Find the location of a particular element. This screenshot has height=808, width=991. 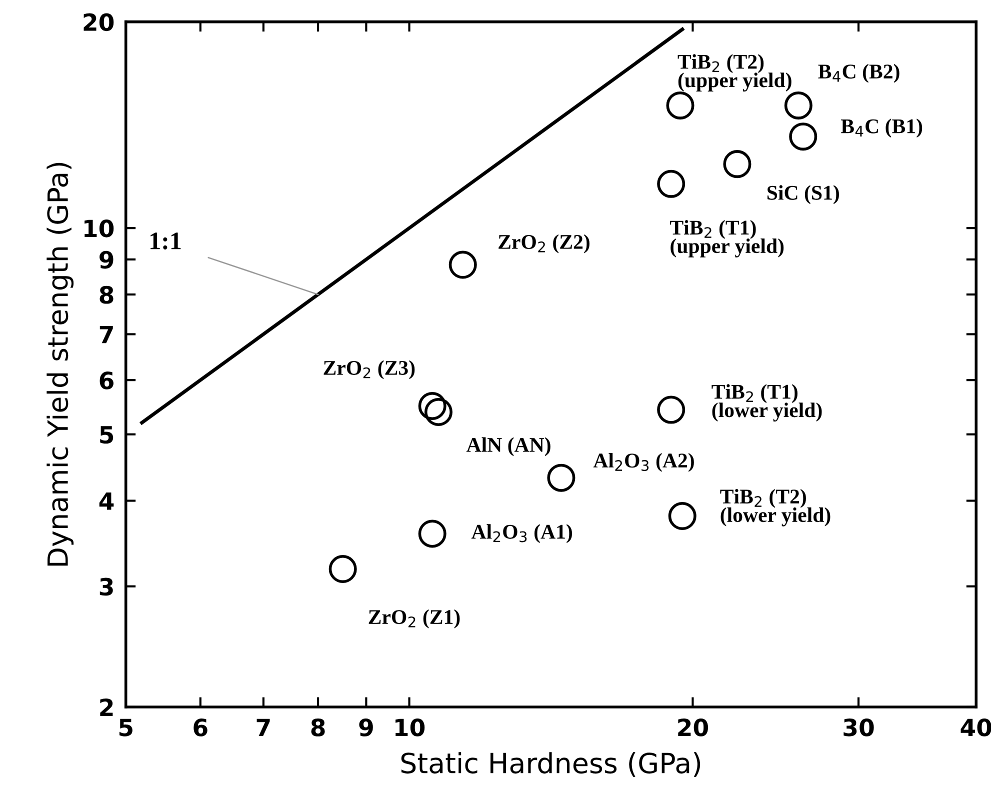

y-axis-title: Dynamic Yield strength (GPa) is located at coordinates (60, 364).